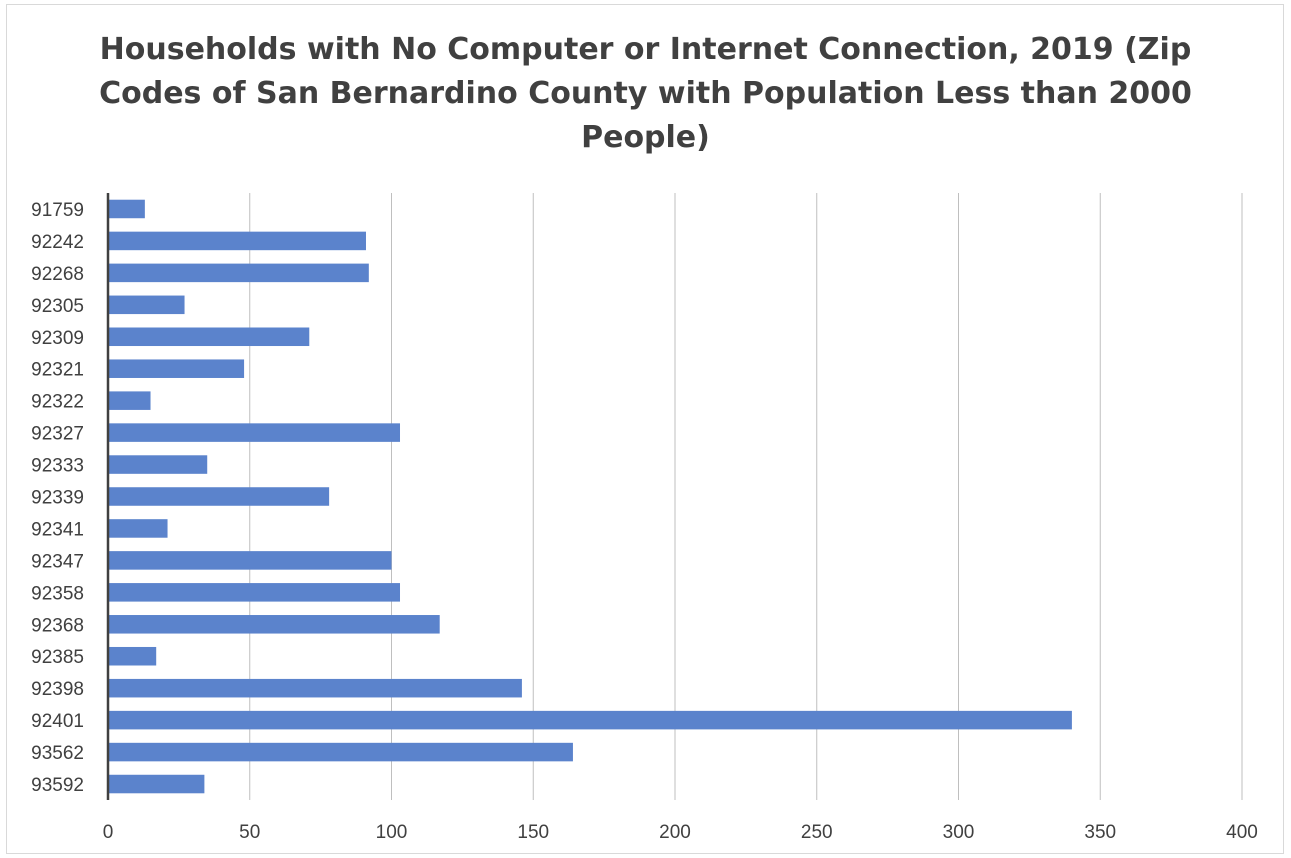 Image resolution: width=1291 pixels, height=858 pixels. I want to click on y-tick-label-92398: 92398, so click(57, 689).